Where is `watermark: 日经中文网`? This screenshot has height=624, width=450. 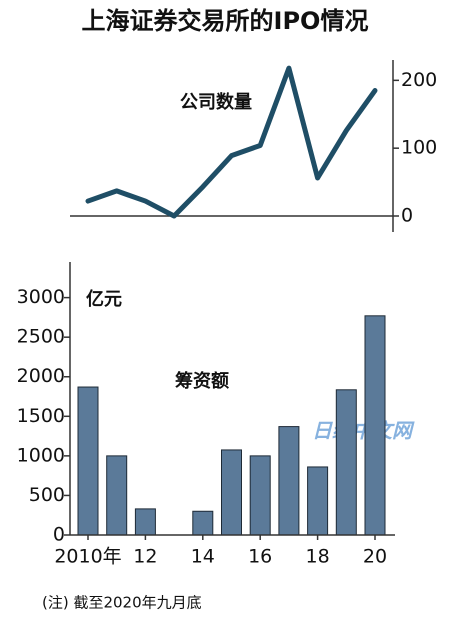
watermark: 日经中文网 is located at coordinates (363, 431).